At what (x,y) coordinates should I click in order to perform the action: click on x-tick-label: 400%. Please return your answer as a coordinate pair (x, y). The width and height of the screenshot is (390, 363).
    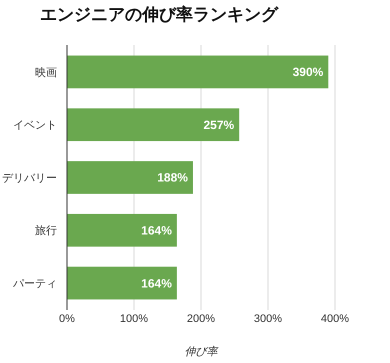
    Looking at the image, I should click on (335, 319).